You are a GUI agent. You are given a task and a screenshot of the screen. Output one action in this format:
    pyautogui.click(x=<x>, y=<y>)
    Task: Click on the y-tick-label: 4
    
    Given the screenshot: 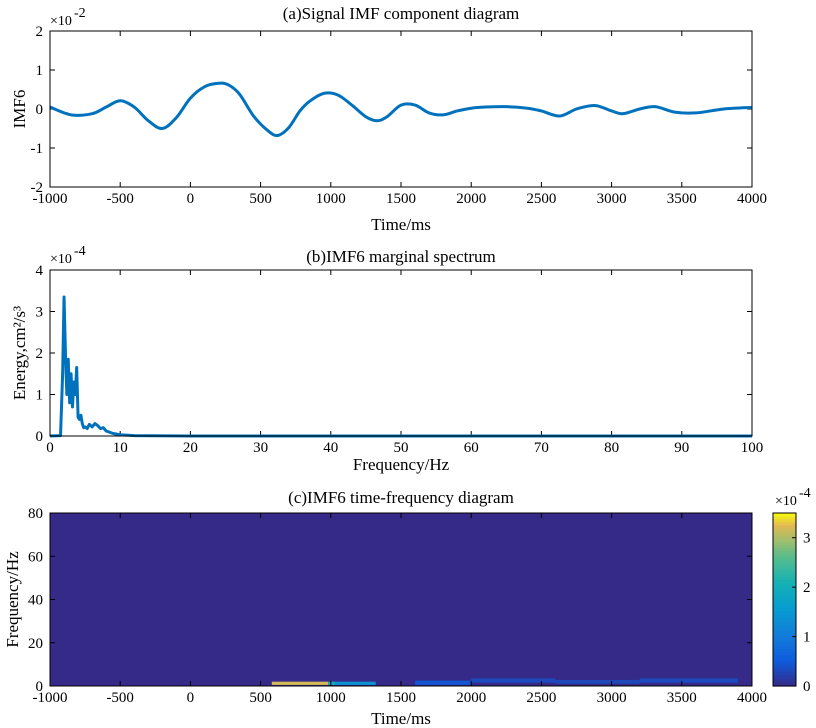 What is the action you would take?
    pyautogui.click(x=40, y=271)
    